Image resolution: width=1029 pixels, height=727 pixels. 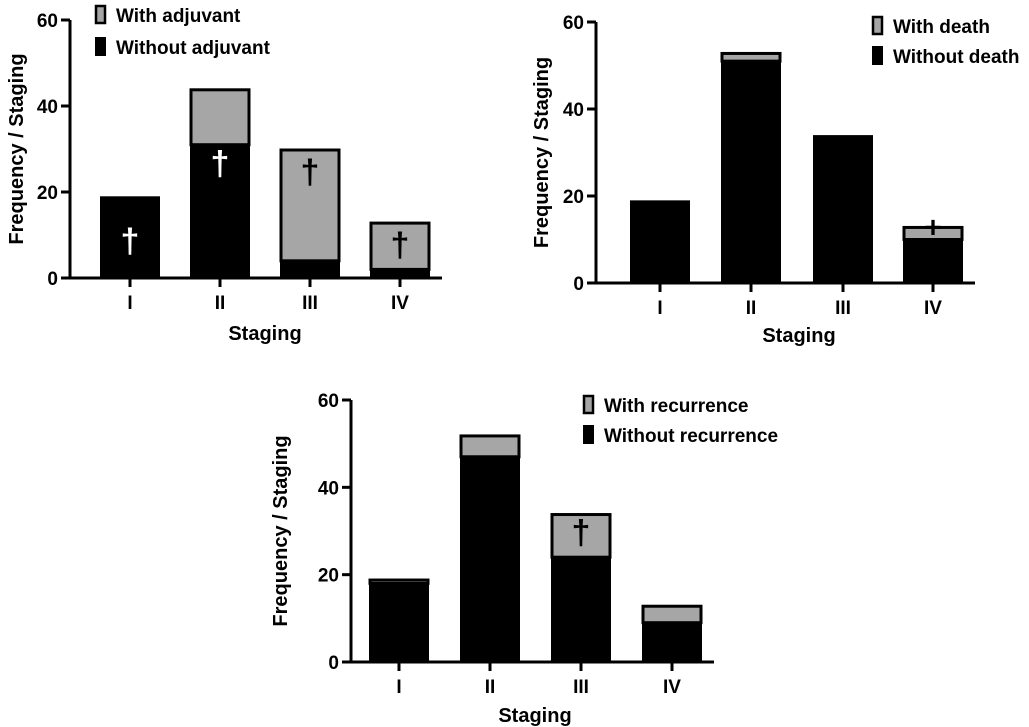 What do you see at coordinates (941, 27) in the screenshot?
I see `legend-label: With death` at bounding box center [941, 27].